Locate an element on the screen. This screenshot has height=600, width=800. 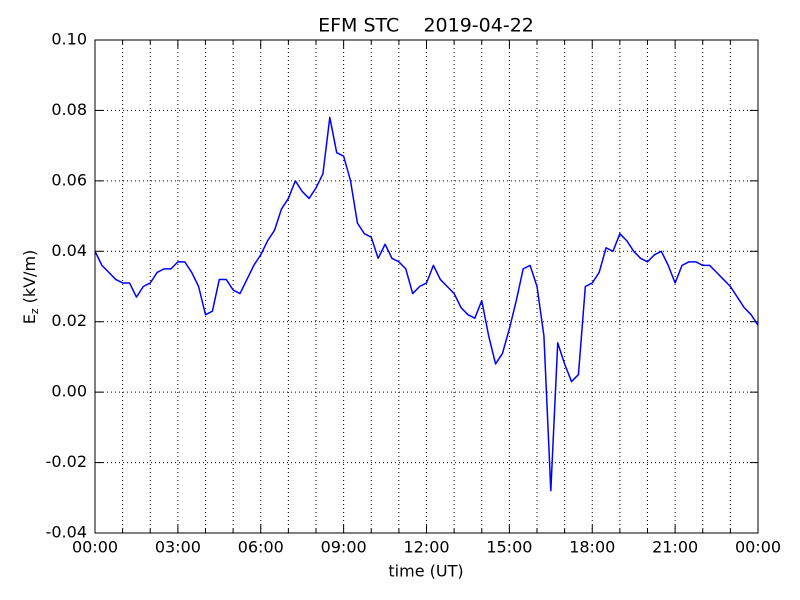
x-tick-label: 18:00 is located at coordinates (592, 547).